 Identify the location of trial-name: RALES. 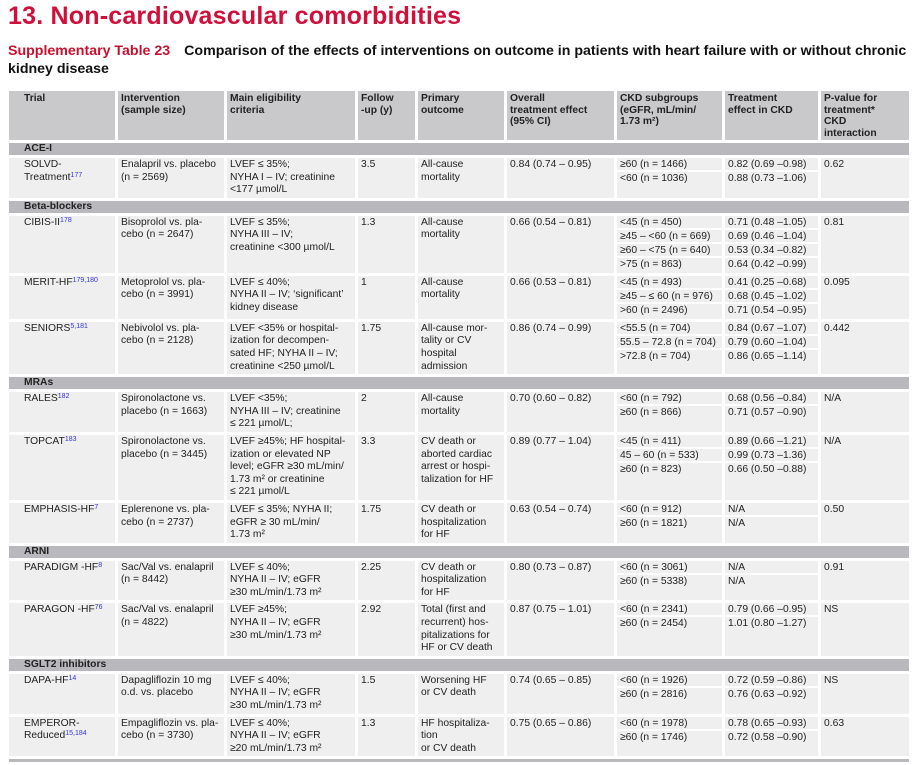
(41, 399).